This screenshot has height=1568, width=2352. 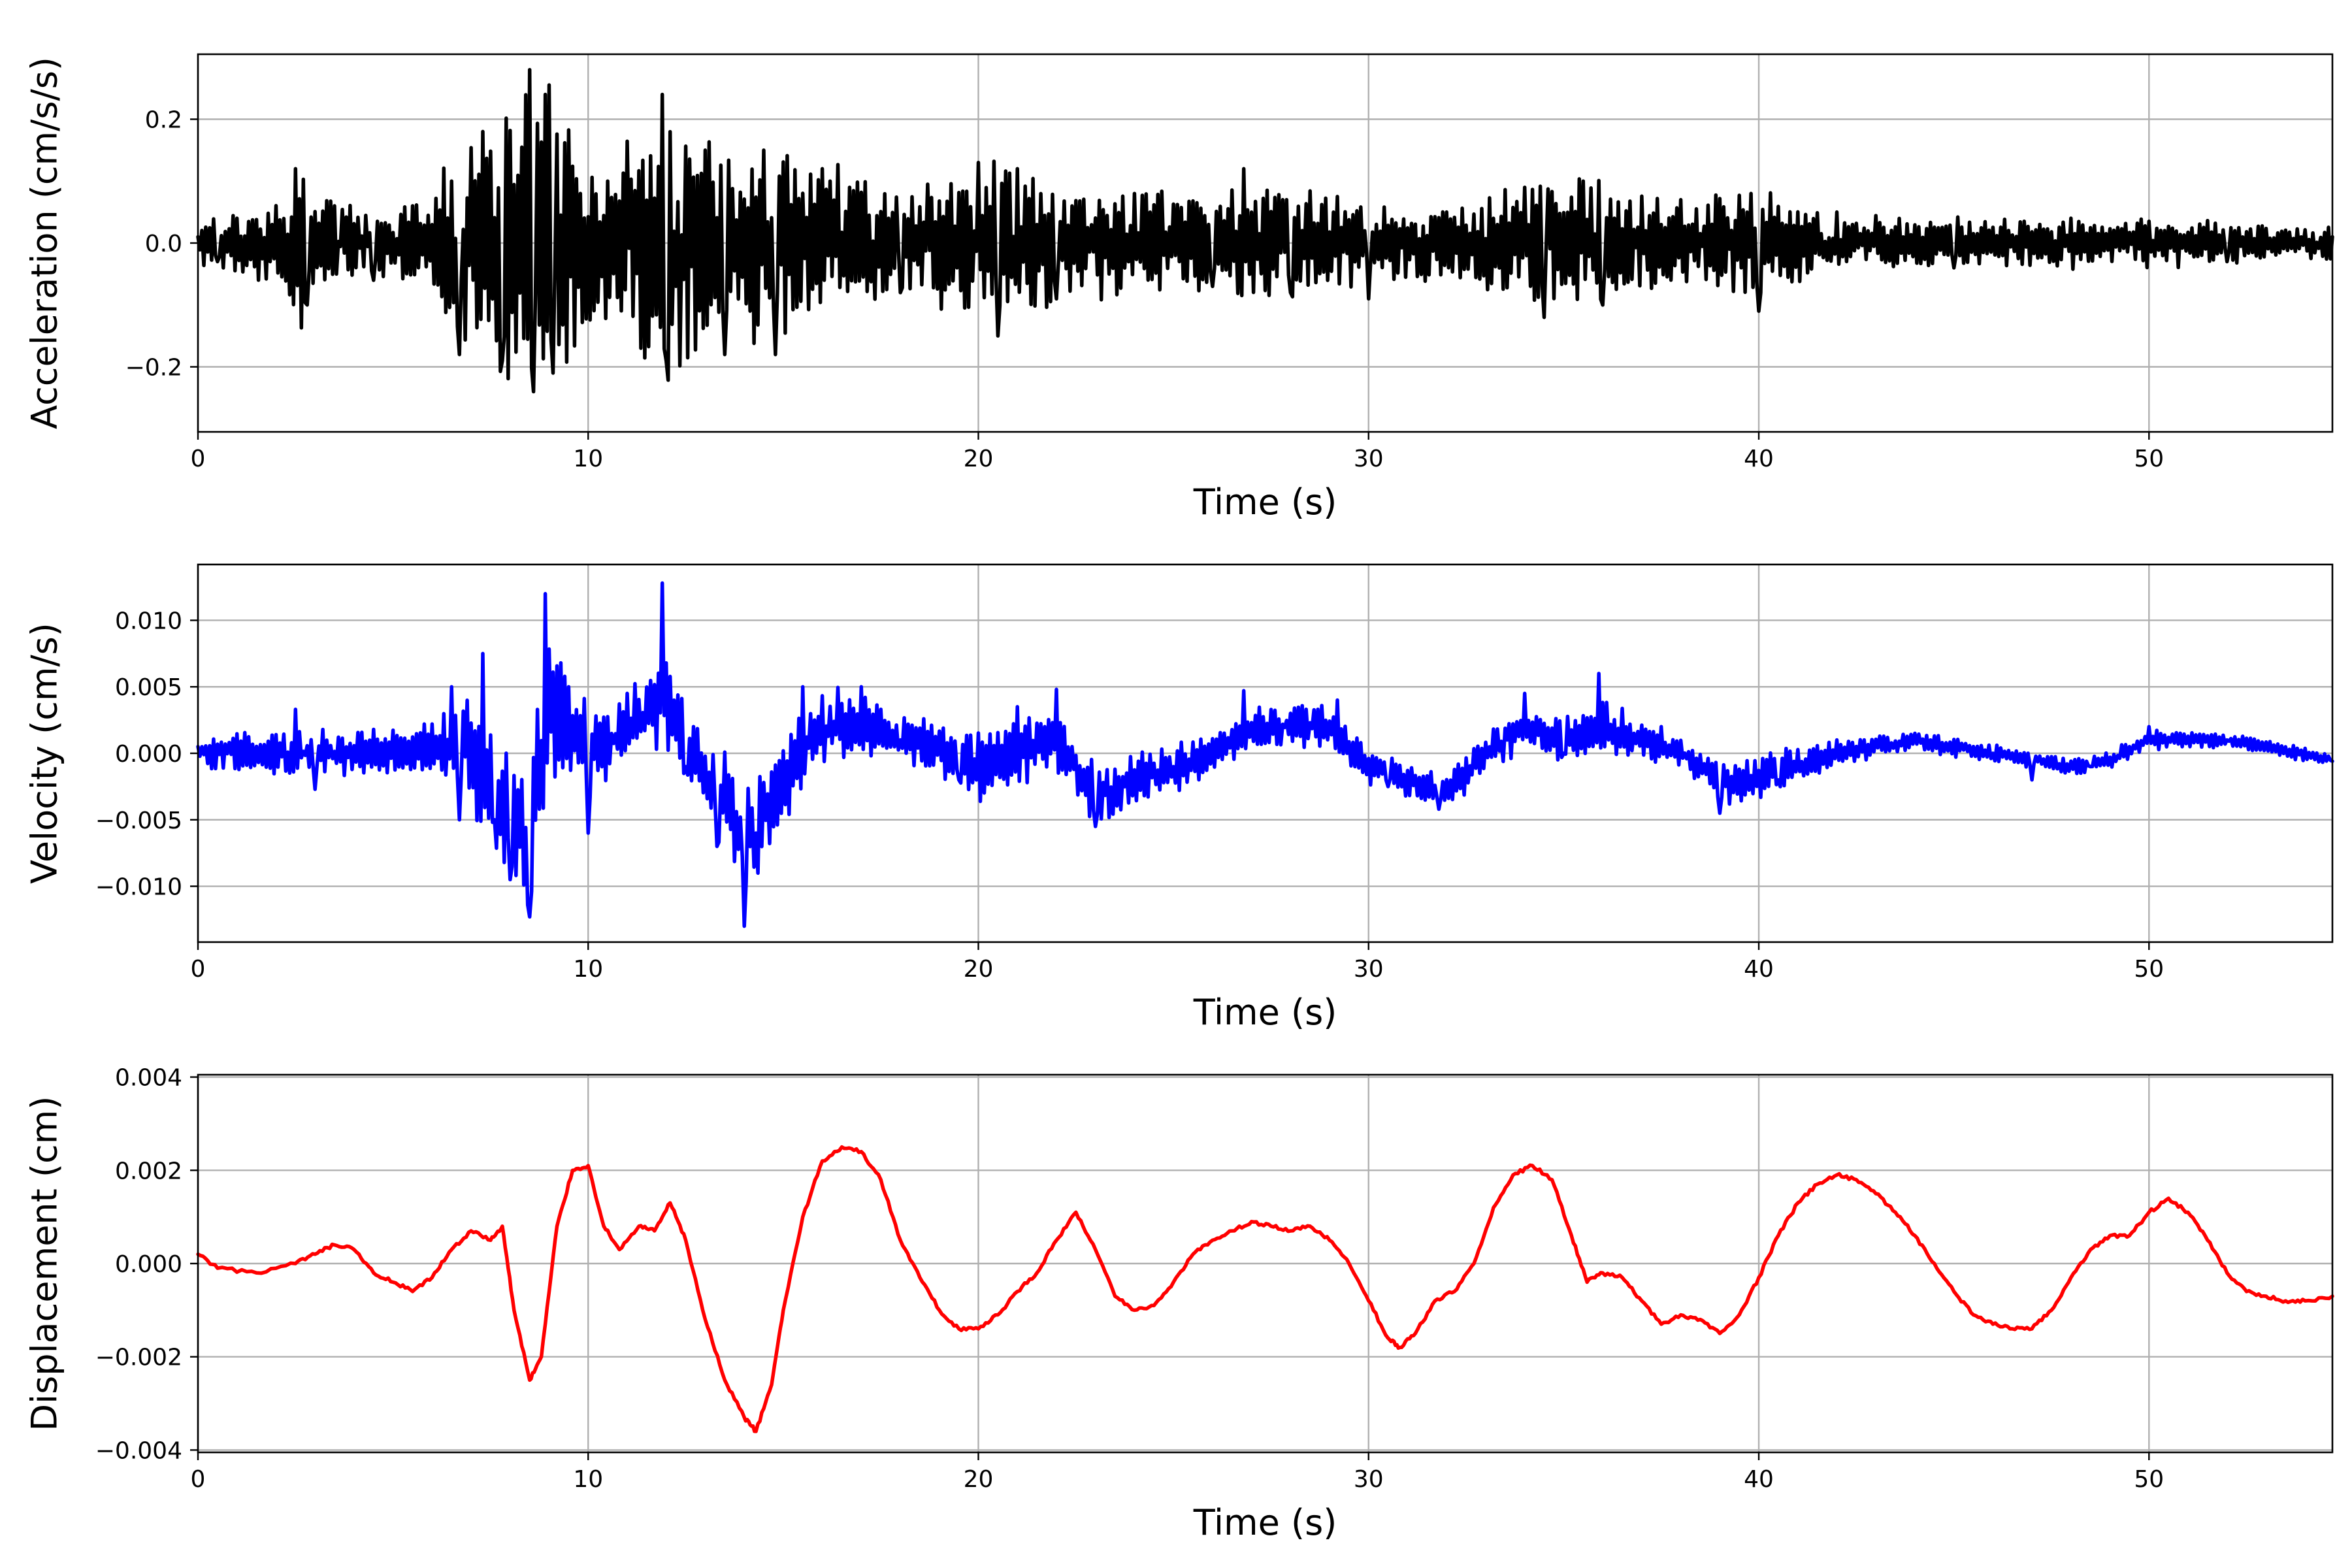 I want to click on displacement-x-tick-label: 20, so click(x=979, y=1479).